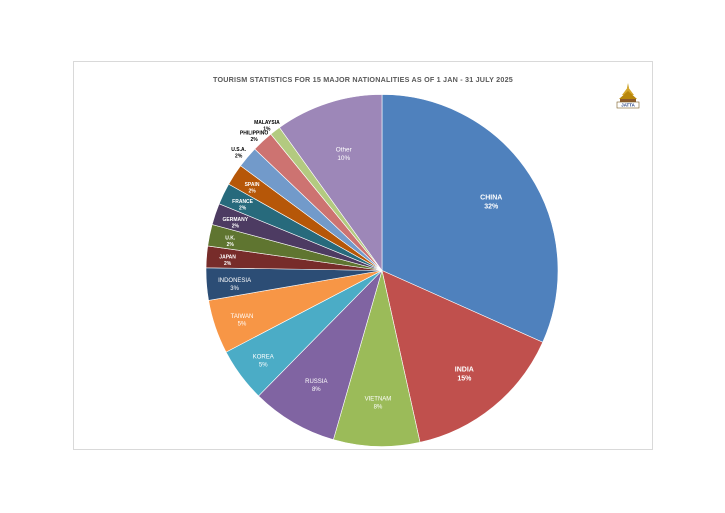  Describe the element at coordinates (238, 150) in the screenshot. I see `slice-label-u-s-a: U.S.A.` at that location.